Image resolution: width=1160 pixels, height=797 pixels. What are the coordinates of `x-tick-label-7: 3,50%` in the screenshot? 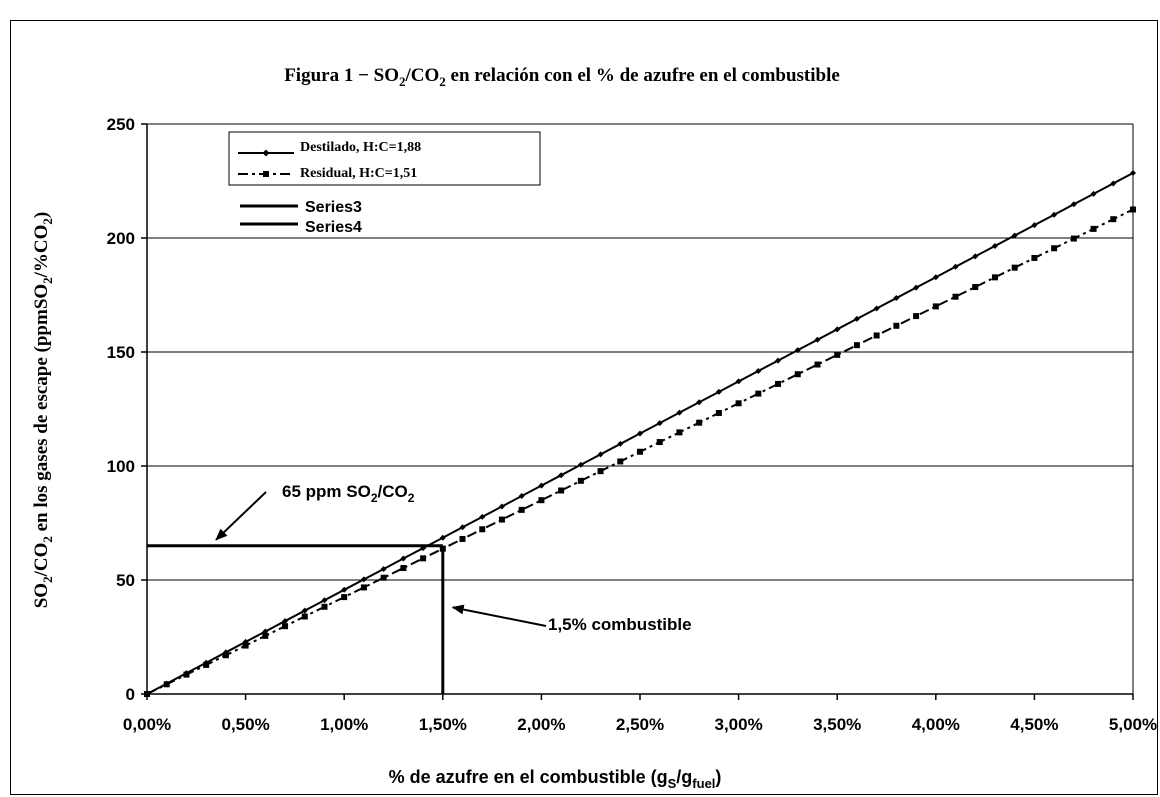 It's located at (837, 724).